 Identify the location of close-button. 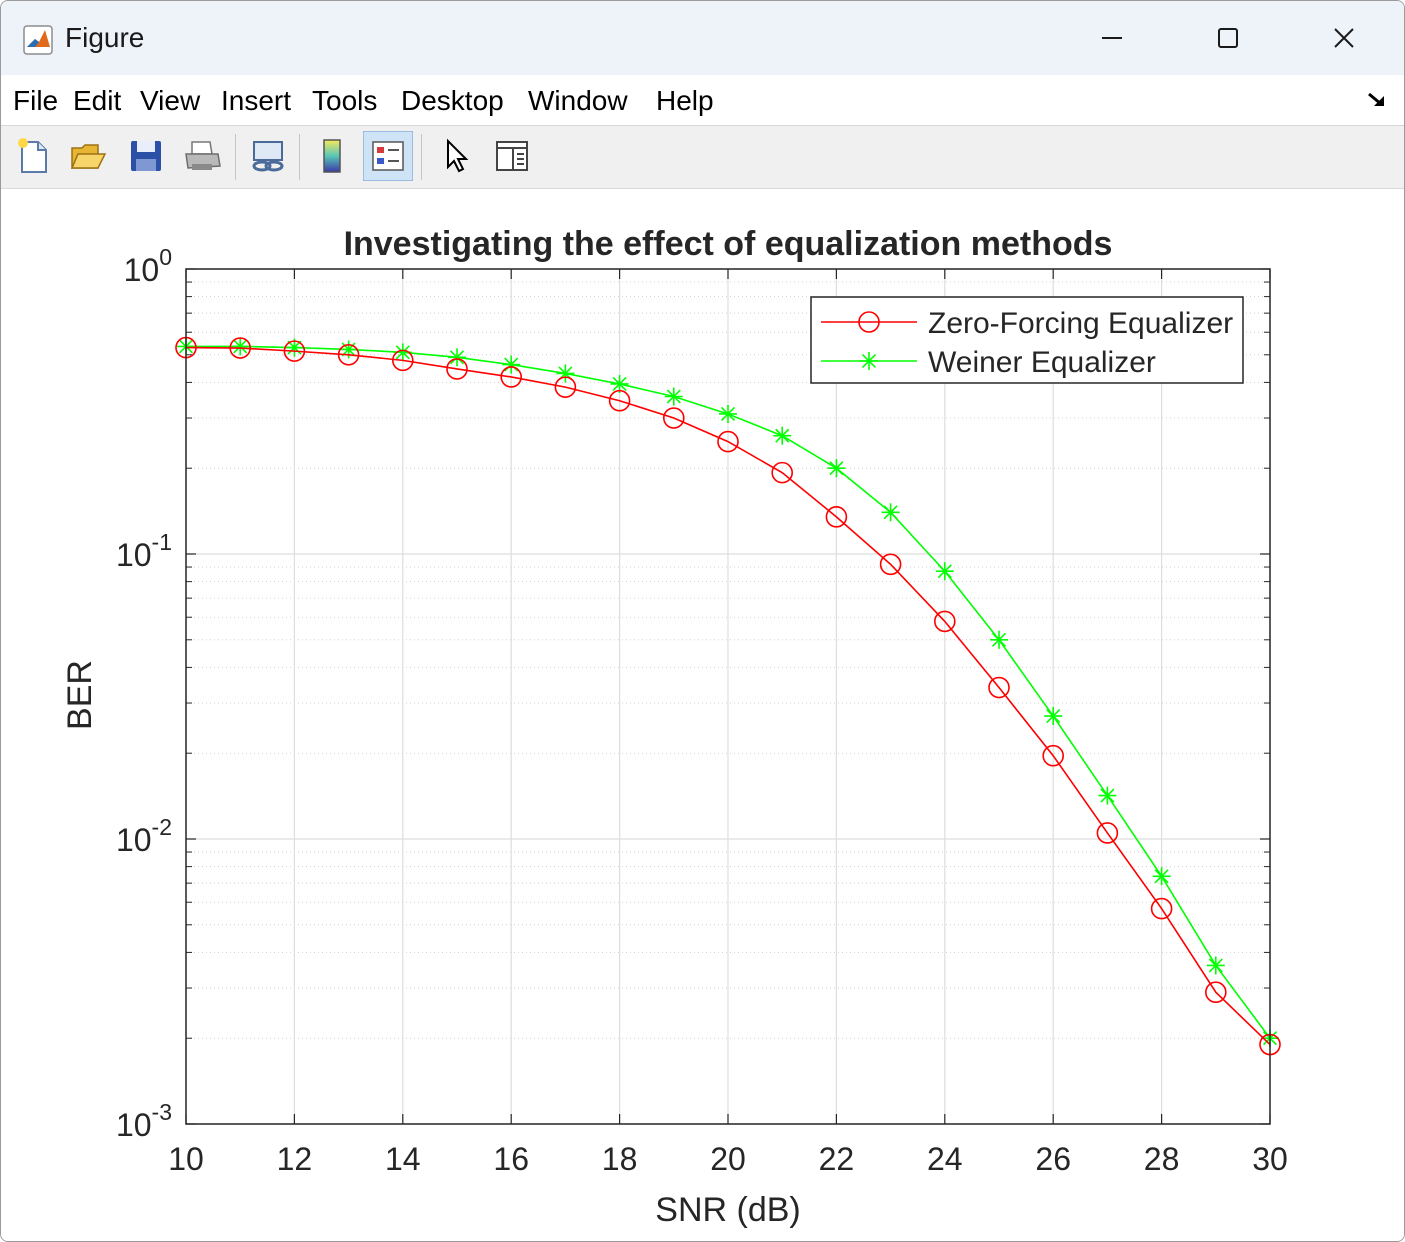
(1344, 38).